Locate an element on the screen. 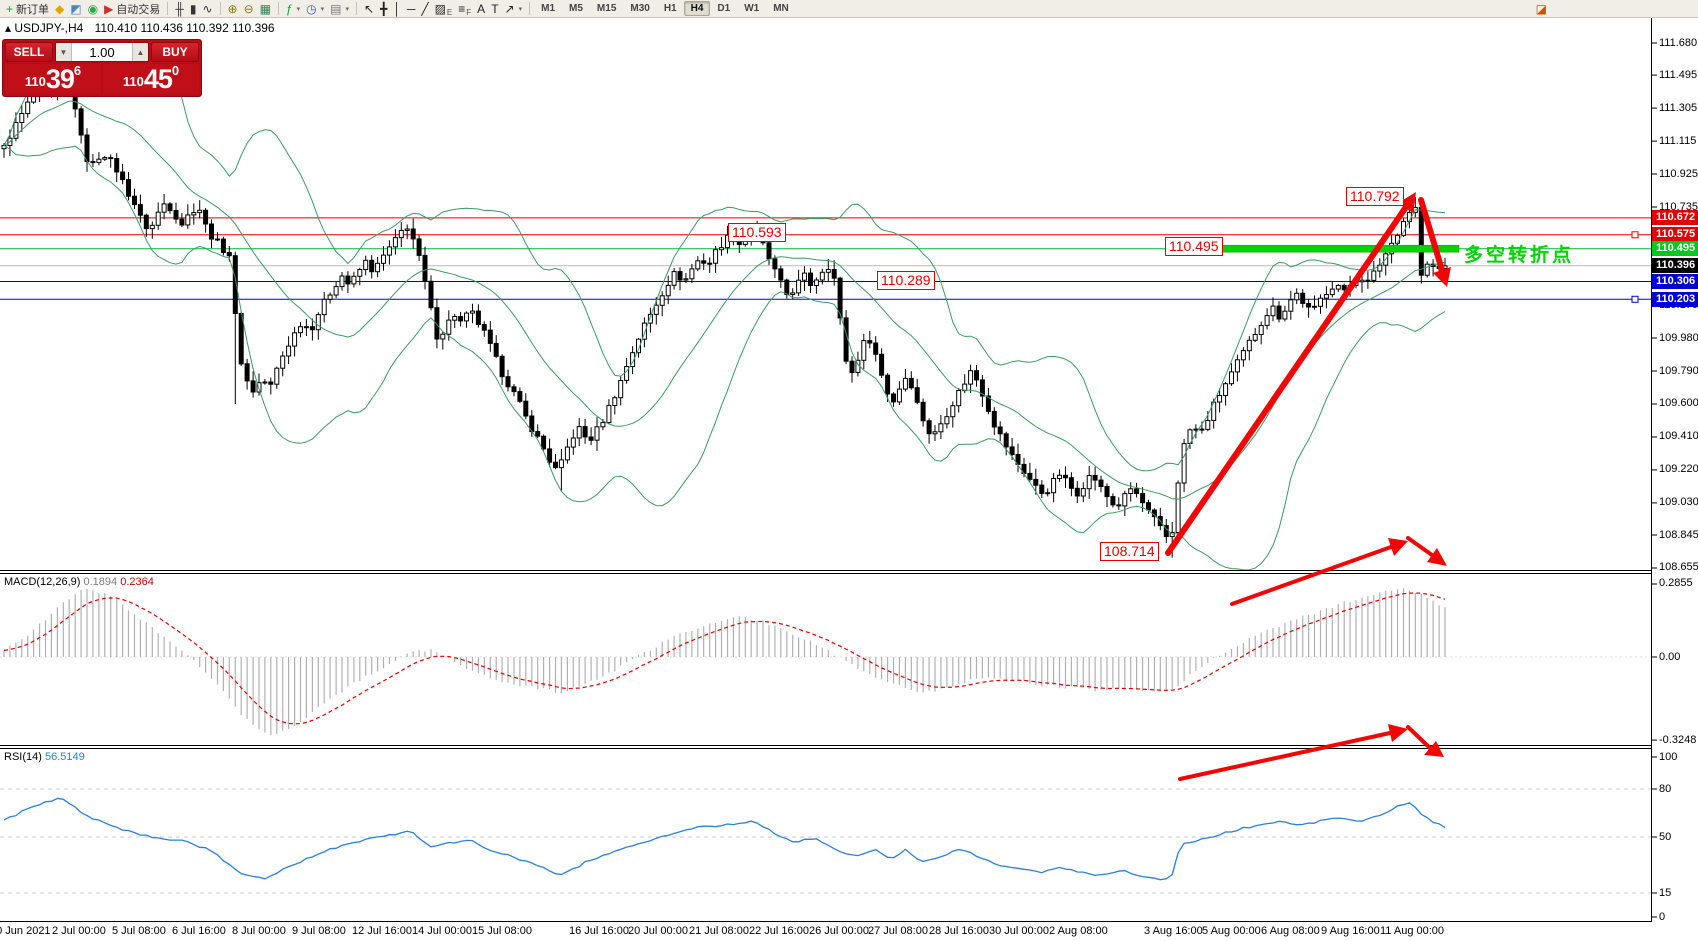  vline-button: │ is located at coordinates (397, 9).